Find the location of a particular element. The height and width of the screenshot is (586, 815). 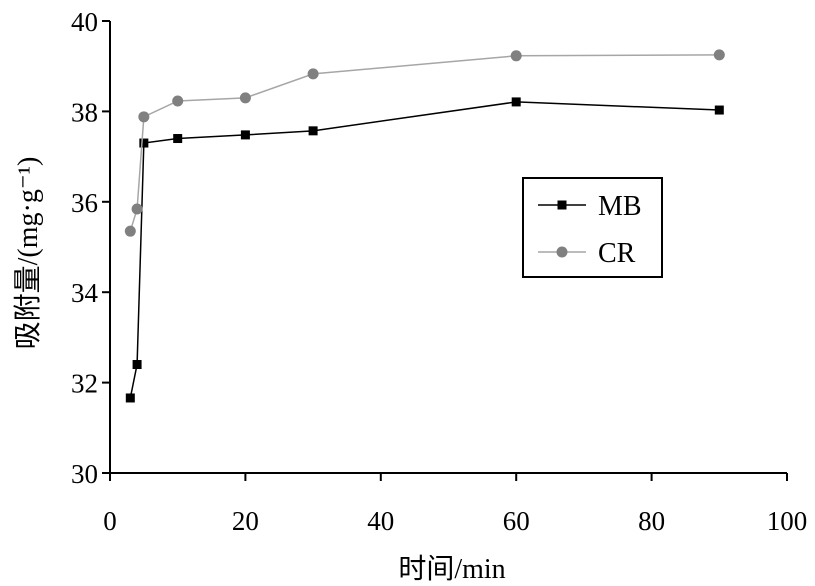

x-tick-label-60: 60 is located at coordinates (516, 521).